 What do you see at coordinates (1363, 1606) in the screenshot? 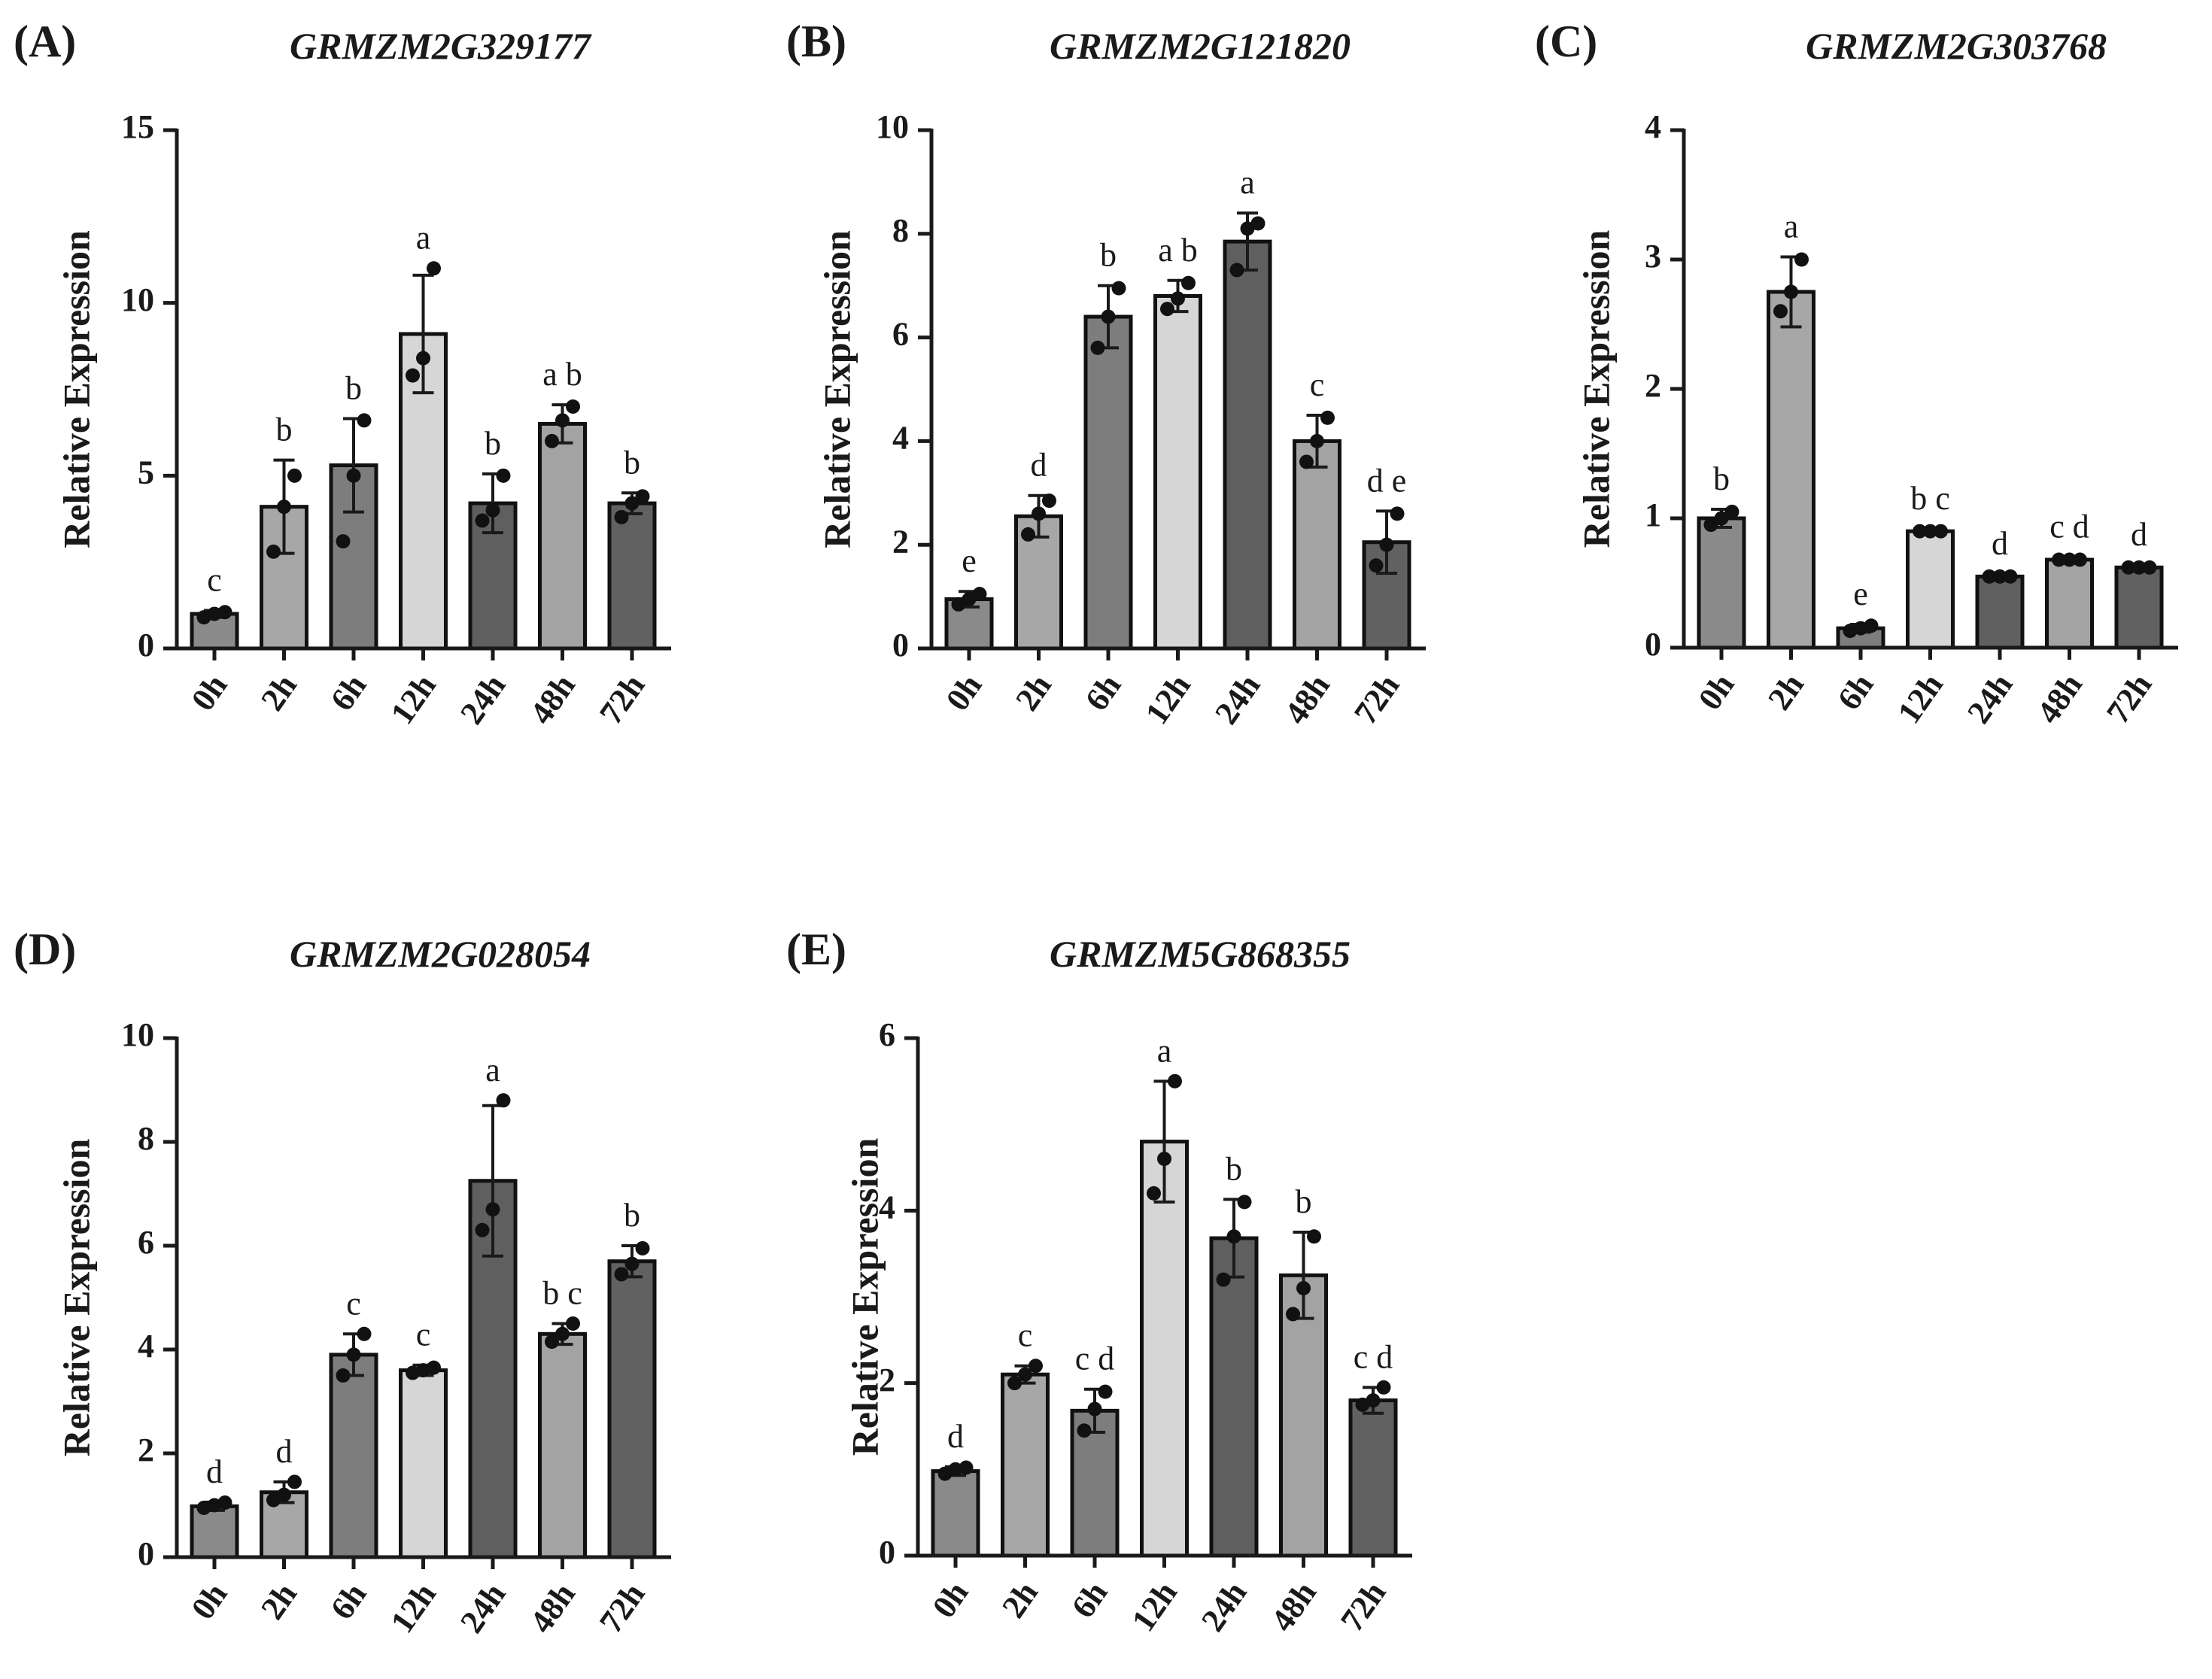
I see `panel-e-x-tick-72h: 72h` at bounding box center [1363, 1606].